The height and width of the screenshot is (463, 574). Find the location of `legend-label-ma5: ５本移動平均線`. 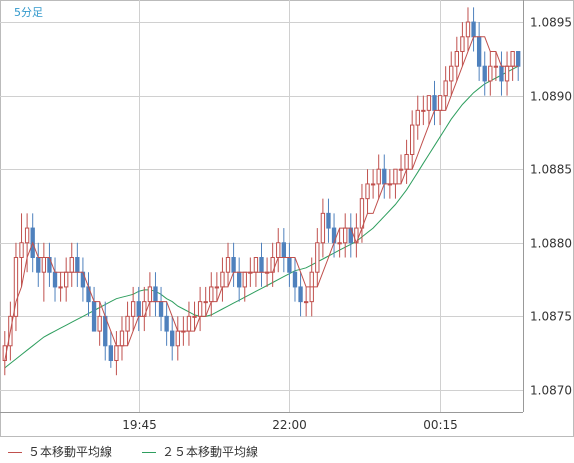

legend-label-ma5: ５本移動平均線 is located at coordinates (70, 452).